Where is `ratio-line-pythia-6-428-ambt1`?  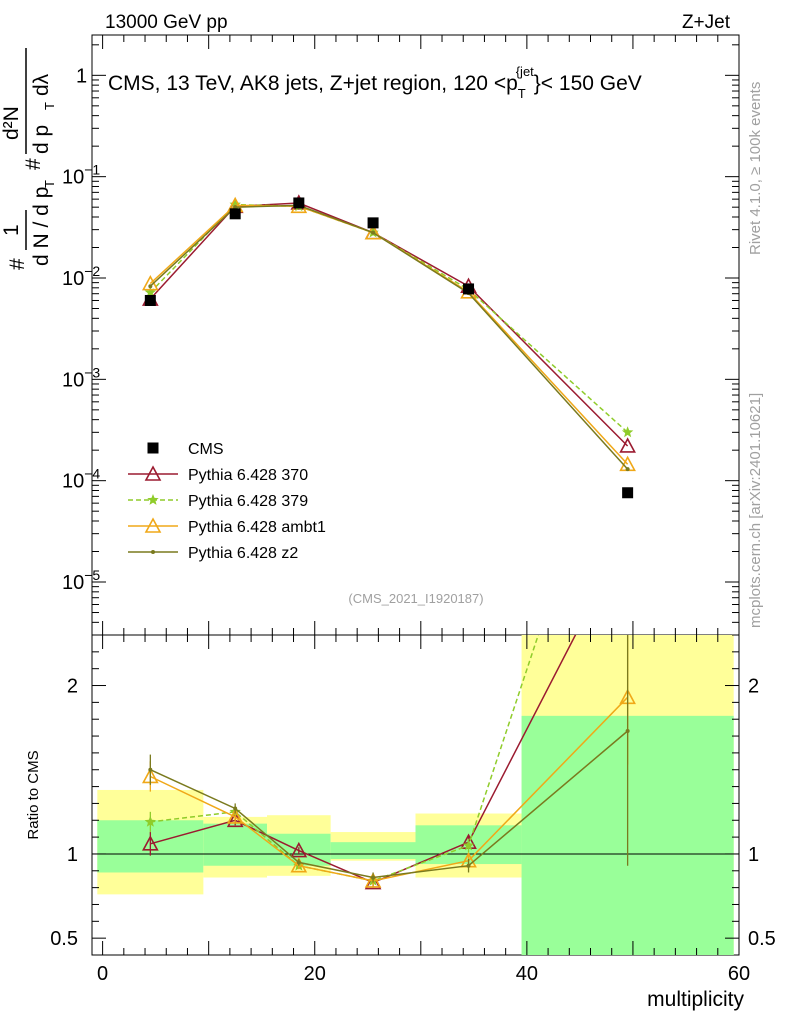 ratio-line-pythia-6-428-ambt1 is located at coordinates (389, 789).